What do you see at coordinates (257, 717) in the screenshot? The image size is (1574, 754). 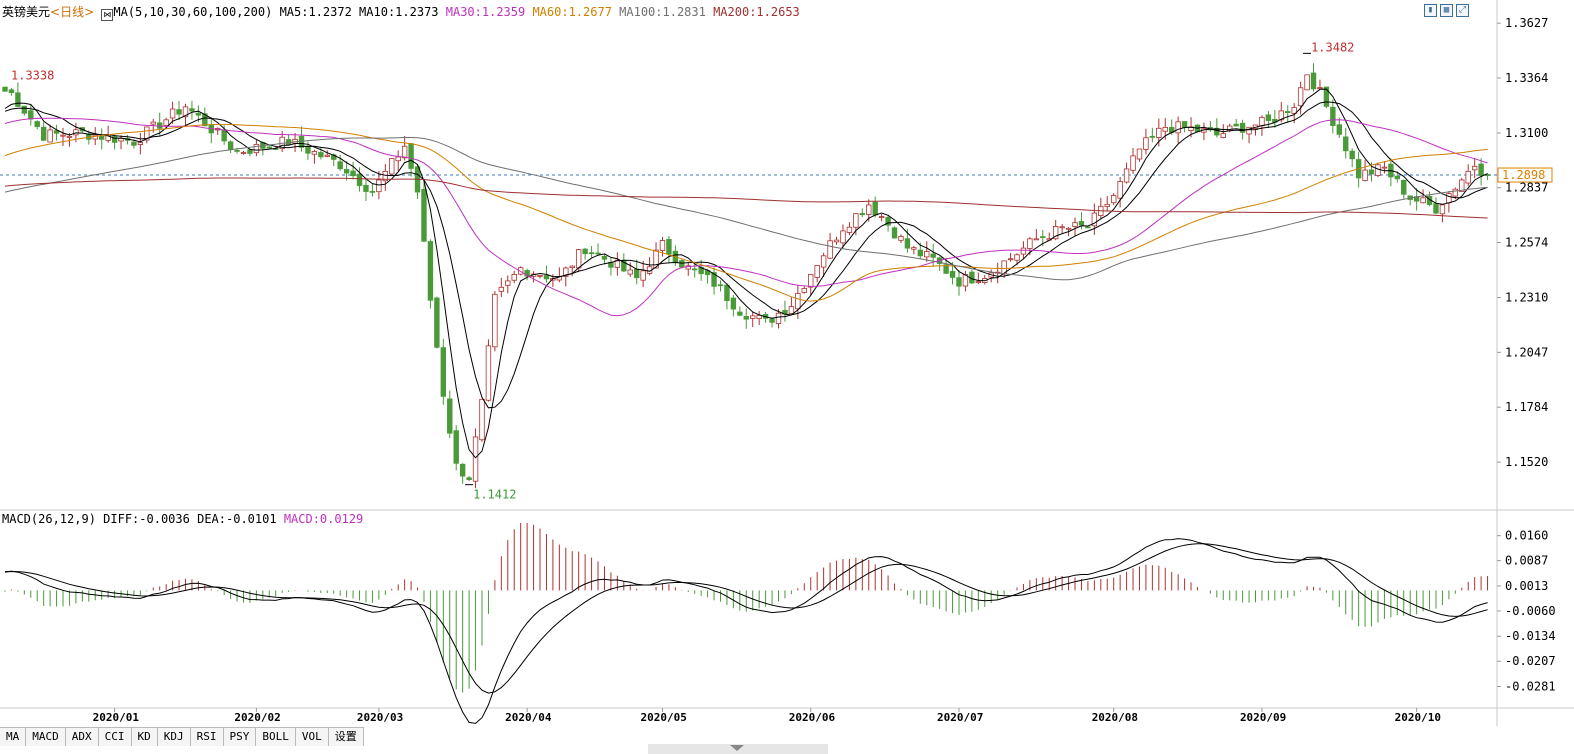 I see `date-tick-label: 2020/02` at bounding box center [257, 717].